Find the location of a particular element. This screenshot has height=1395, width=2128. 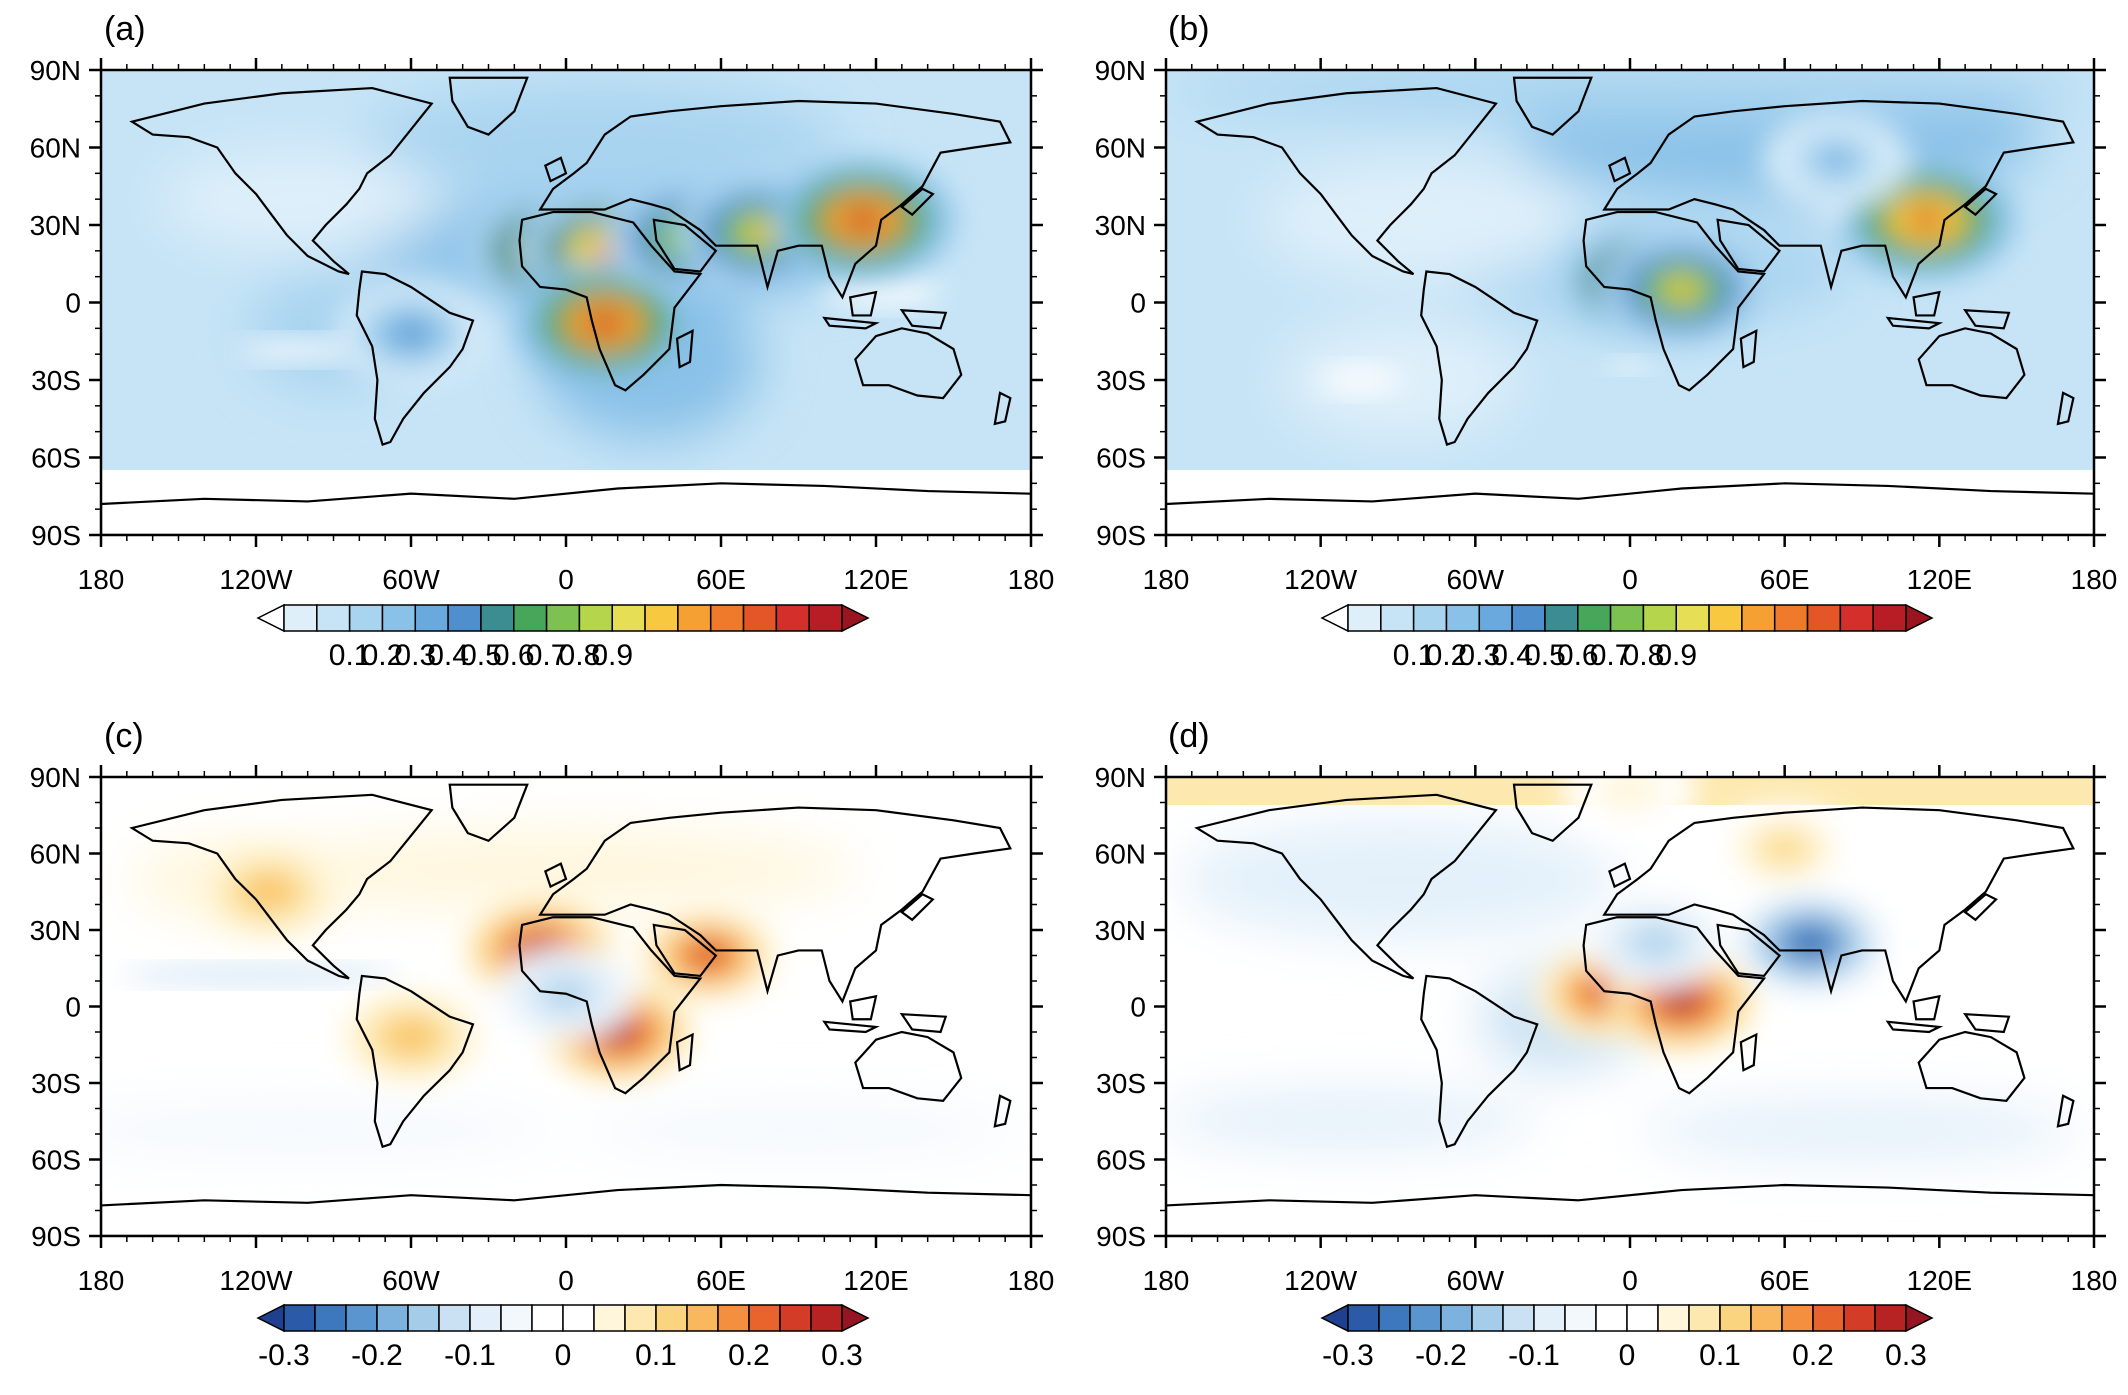

xtick-label-b-0: 180 is located at coordinates (1166, 579).